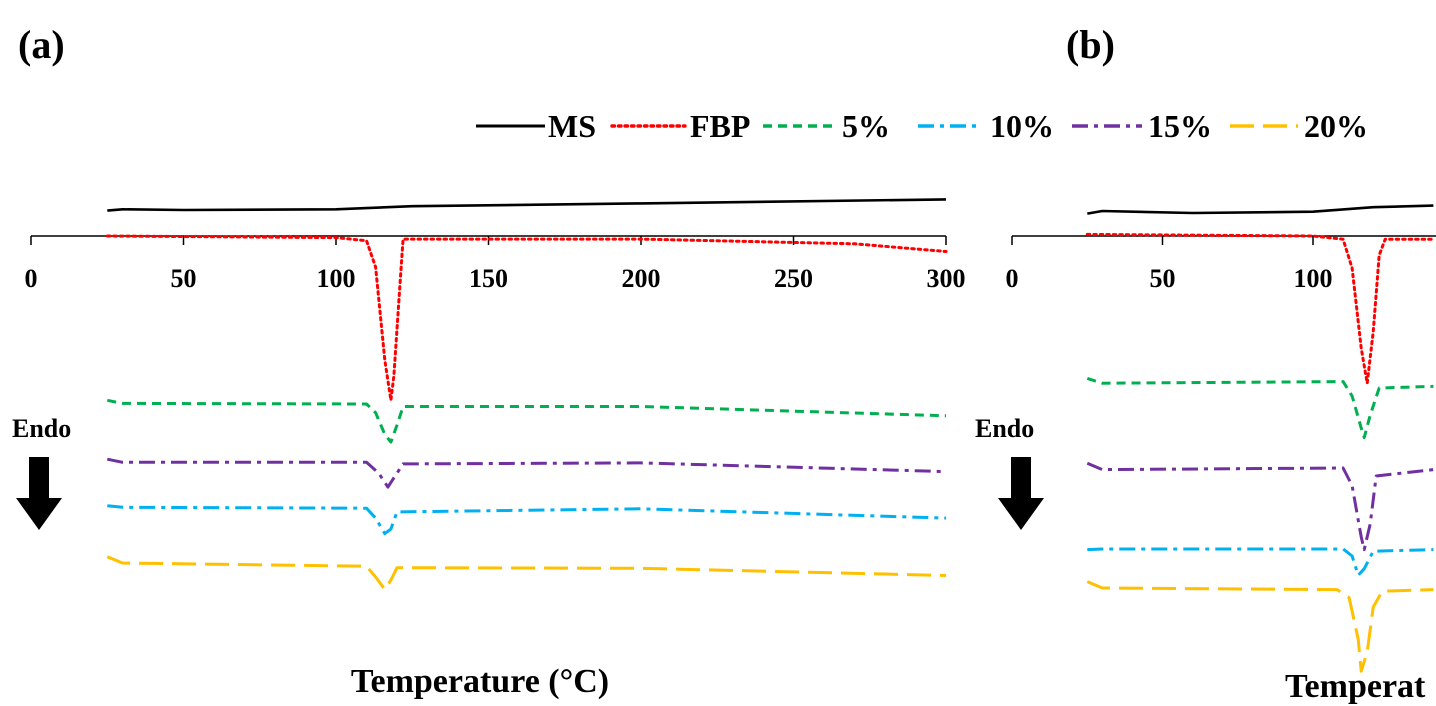  I want to click on panel-a-series-10pct, so click(527, 520).